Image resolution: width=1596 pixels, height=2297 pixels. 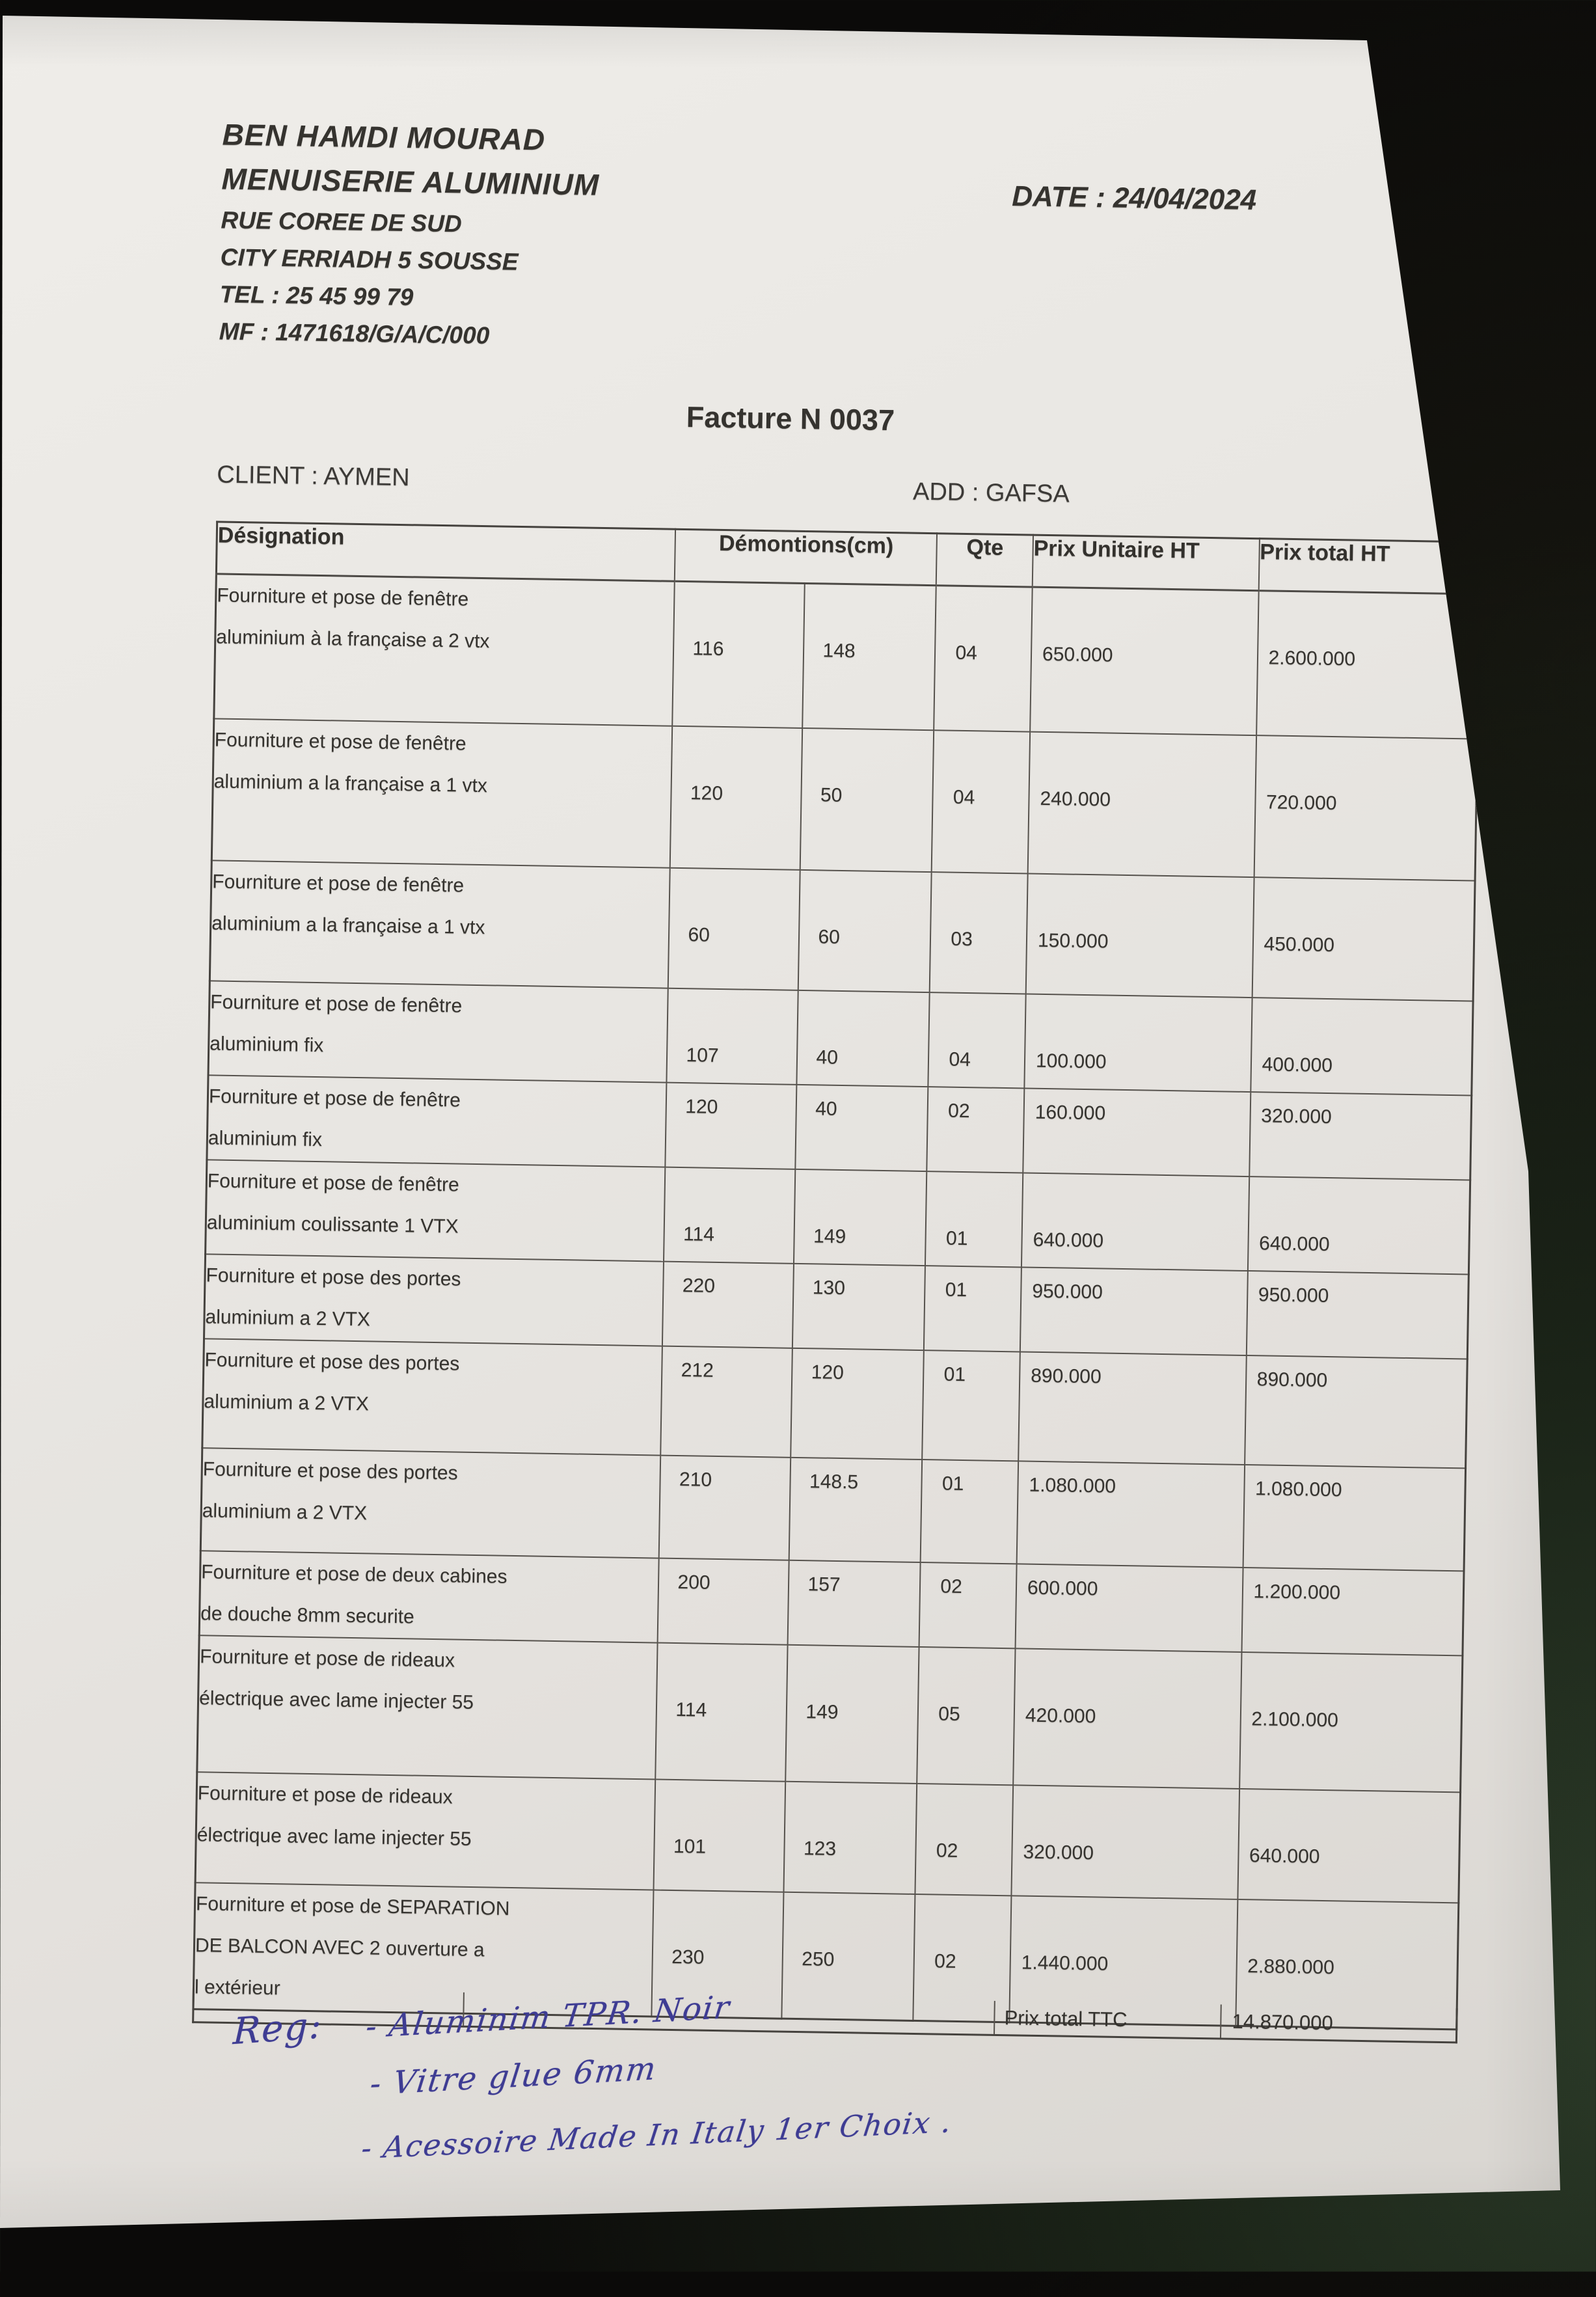 I want to click on item-height: 50, so click(x=867, y=799).